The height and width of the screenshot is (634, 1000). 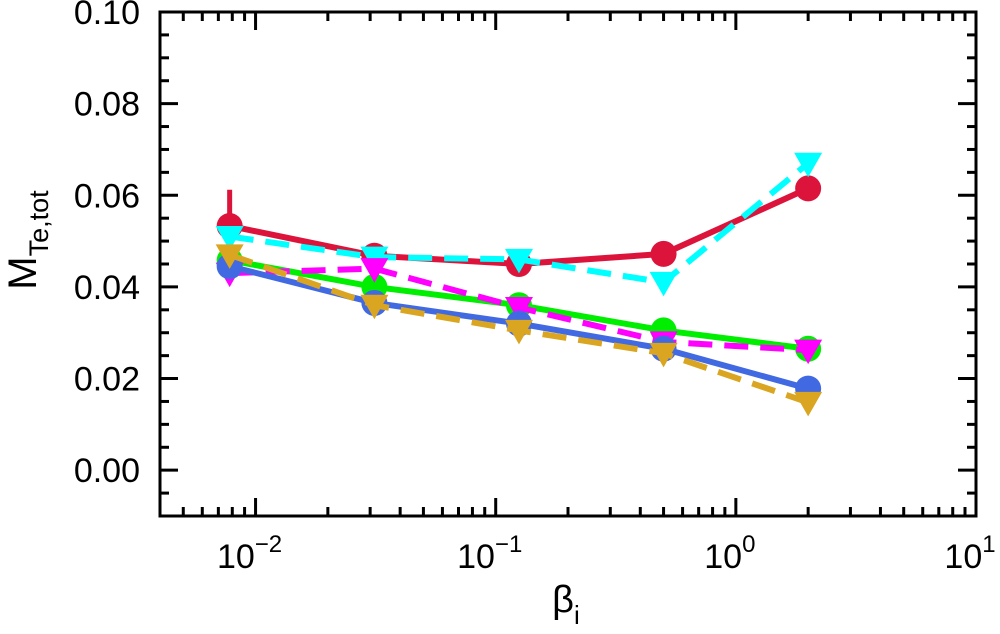 I want to click on y-tick-label: 0.06, so click(x=107, y=196).